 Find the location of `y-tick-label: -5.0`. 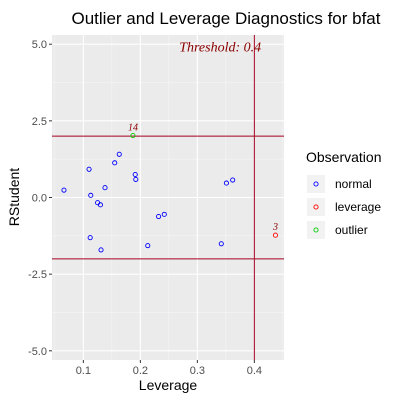

y-tick-label: -5.0 is located at coordinates (37, 352).